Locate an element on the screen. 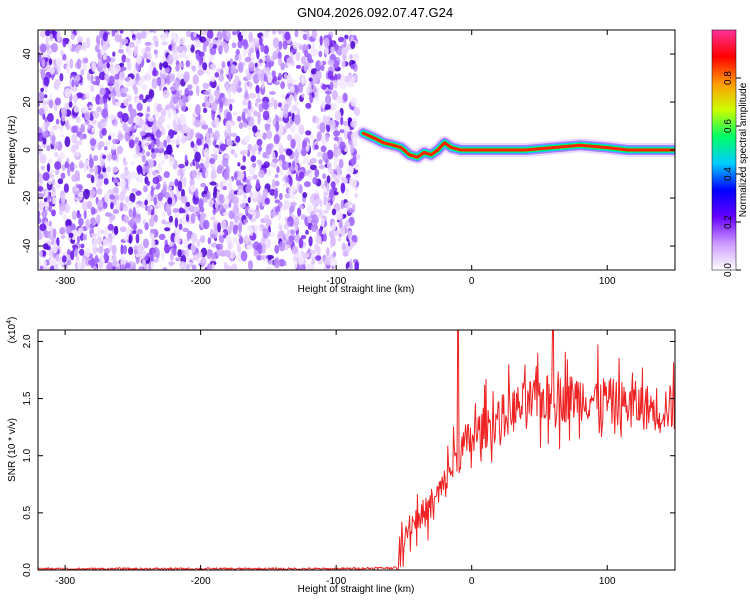 The width and height of the screenshot is (750, 600). snr-y-label: SNR (10 * v/v) is located at coordinates (12, 450).